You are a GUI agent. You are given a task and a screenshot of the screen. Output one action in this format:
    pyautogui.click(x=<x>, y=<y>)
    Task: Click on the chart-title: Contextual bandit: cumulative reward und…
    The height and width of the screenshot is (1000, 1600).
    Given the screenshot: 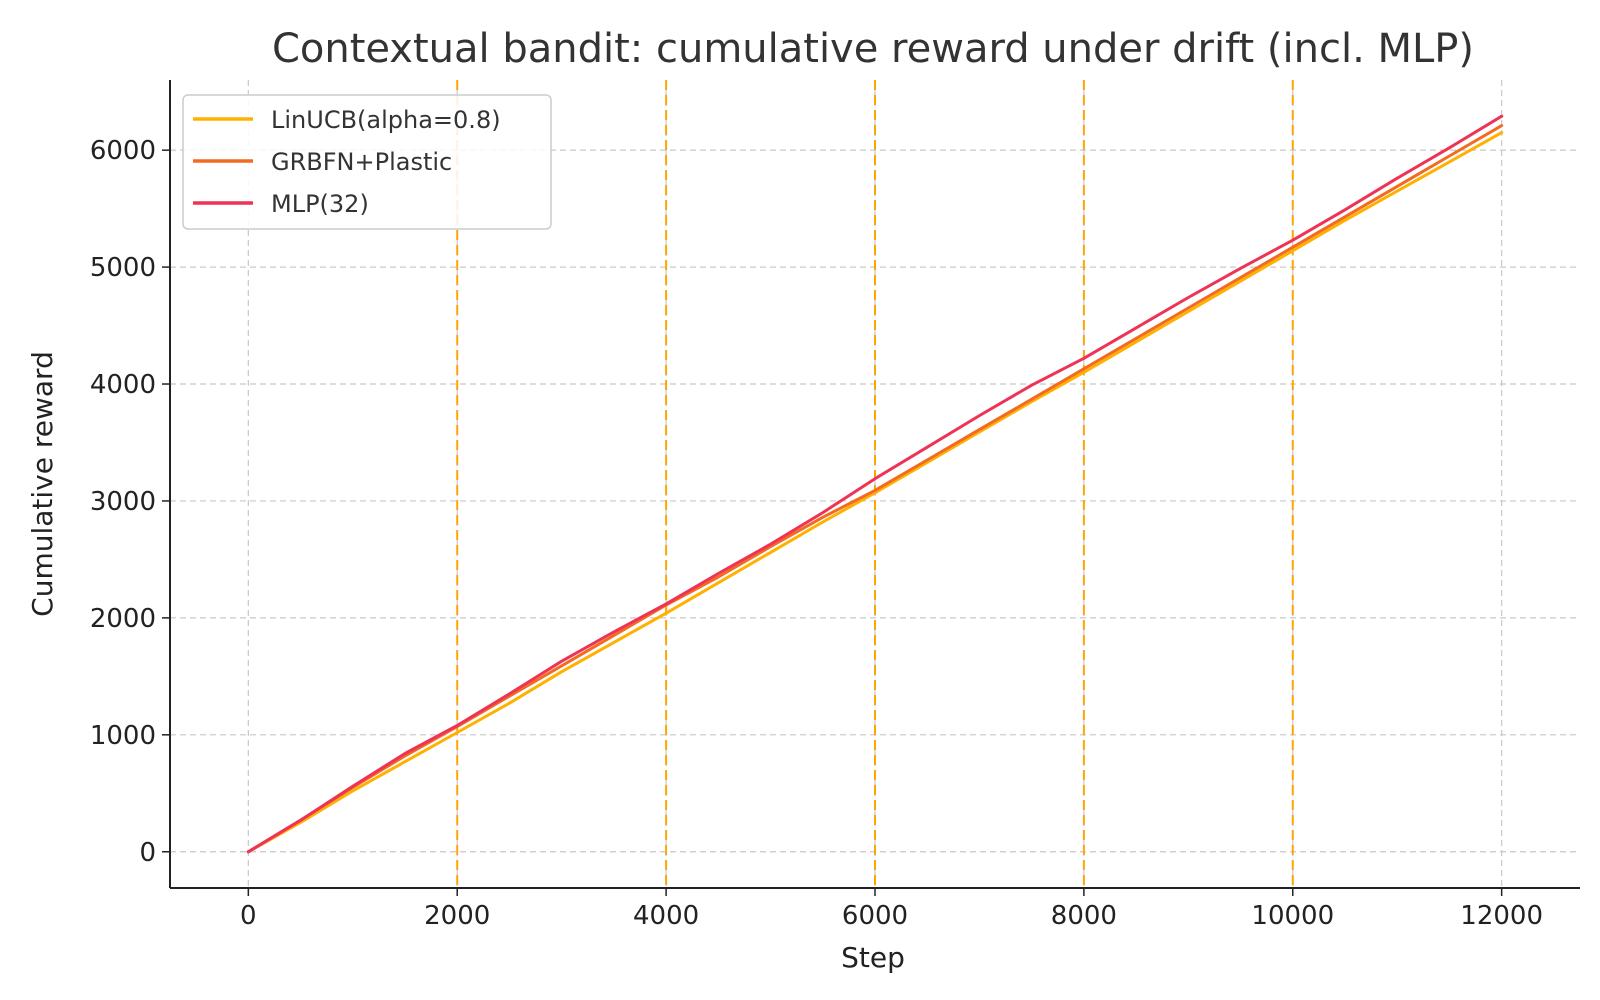 What is the action you would take?
    pyautogui.click(x=873, y=49)
    